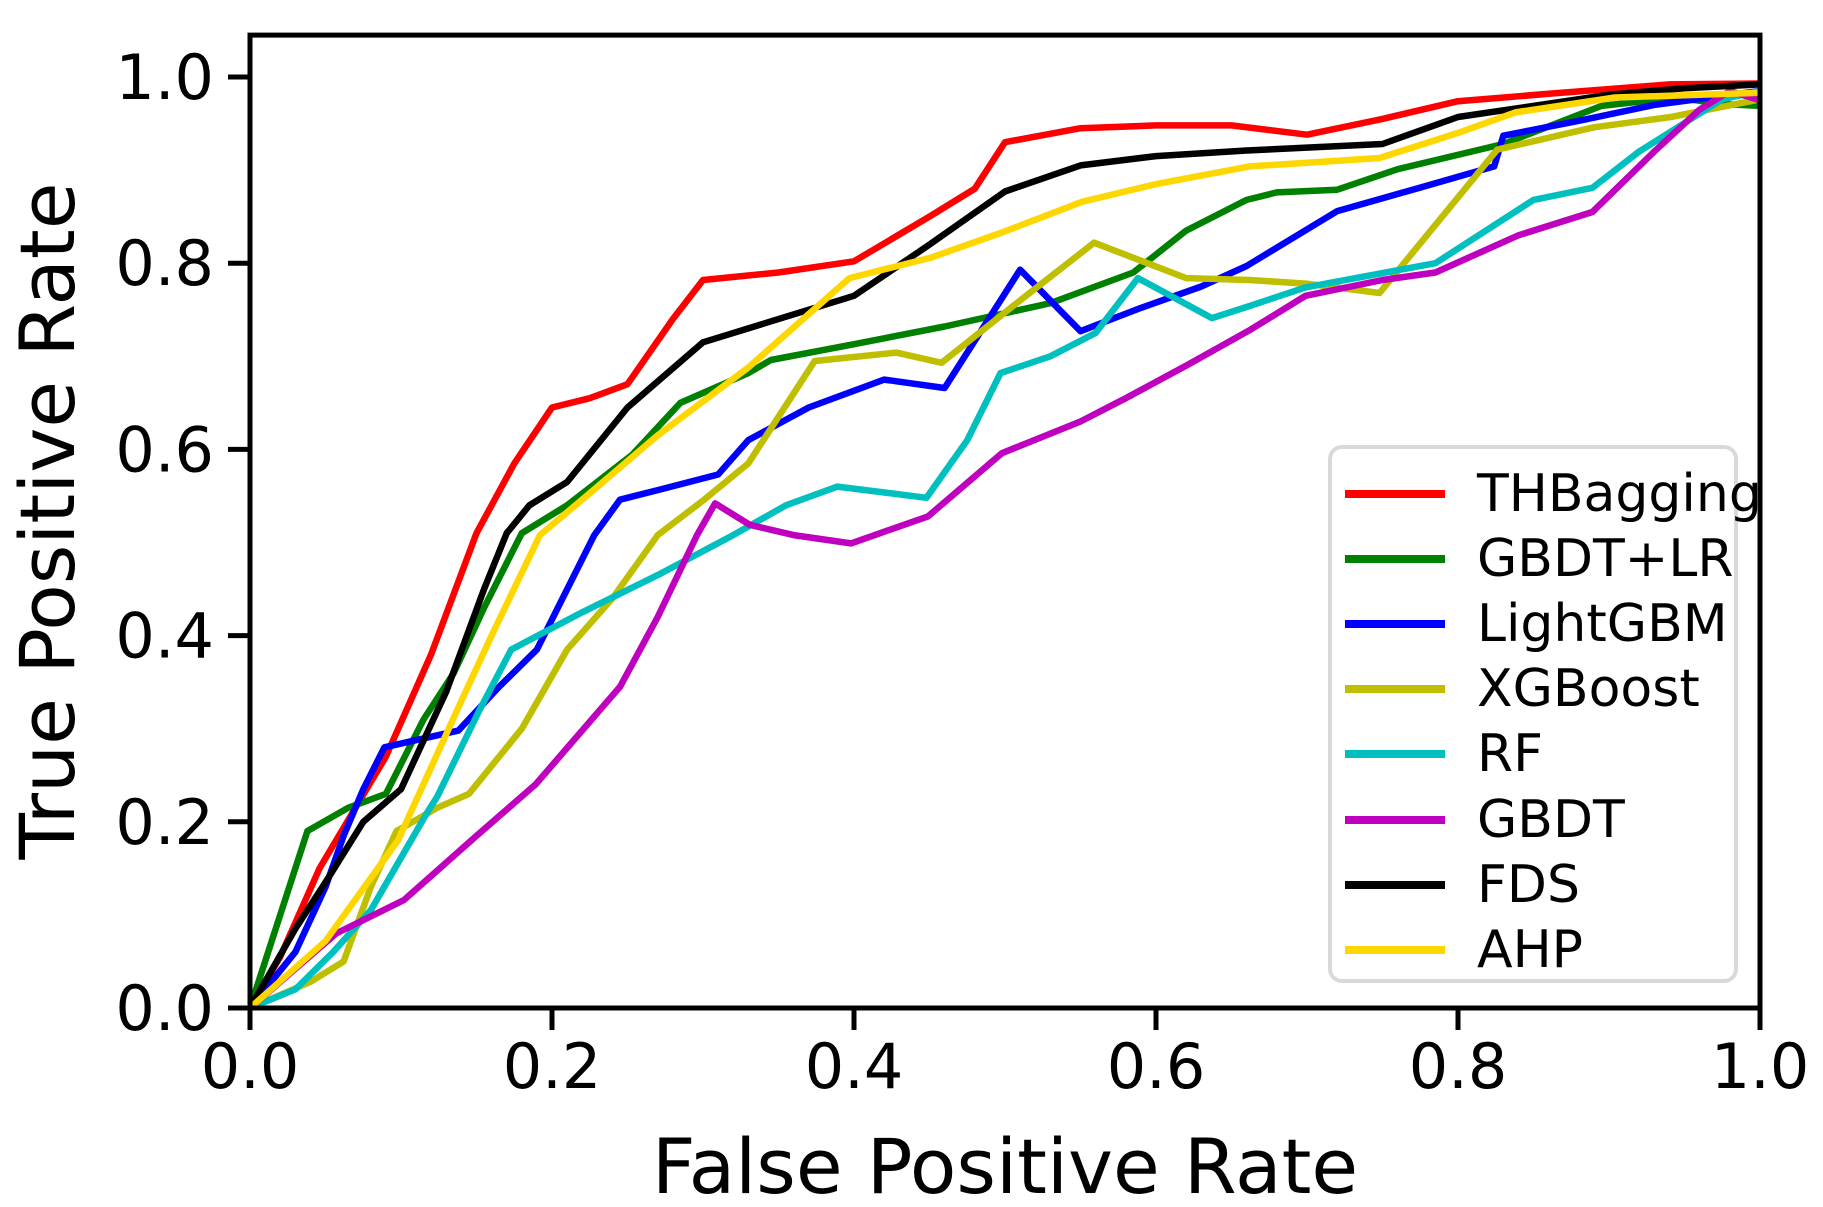 This screenshot has width=1823, height=1207. Describe the element at coordinates (1005, 1164) in the screenshot. I see `x-axis-title: False Positive Rate` at that location.